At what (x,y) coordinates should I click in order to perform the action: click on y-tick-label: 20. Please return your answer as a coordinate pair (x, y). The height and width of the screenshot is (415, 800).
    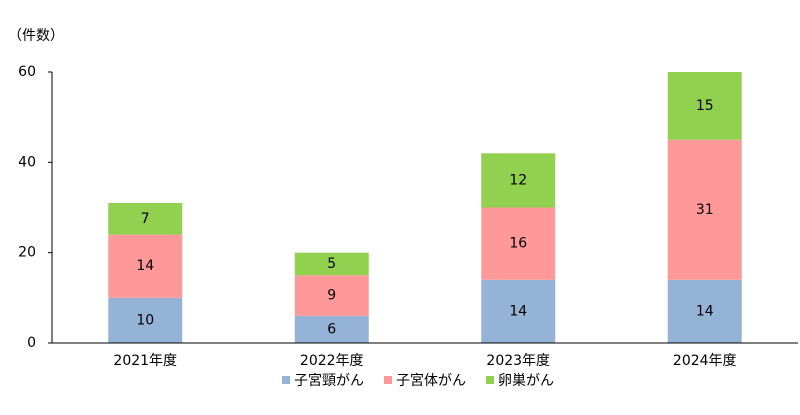
    Looking at the image, I should click on (27, 253).